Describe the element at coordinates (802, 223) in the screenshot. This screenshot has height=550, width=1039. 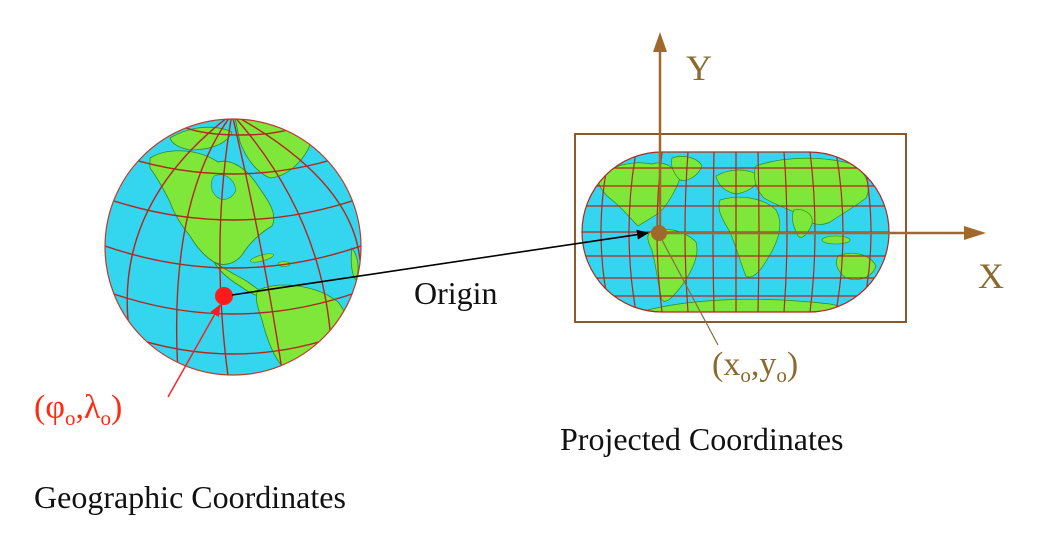
I see `map-land-india` at that location.